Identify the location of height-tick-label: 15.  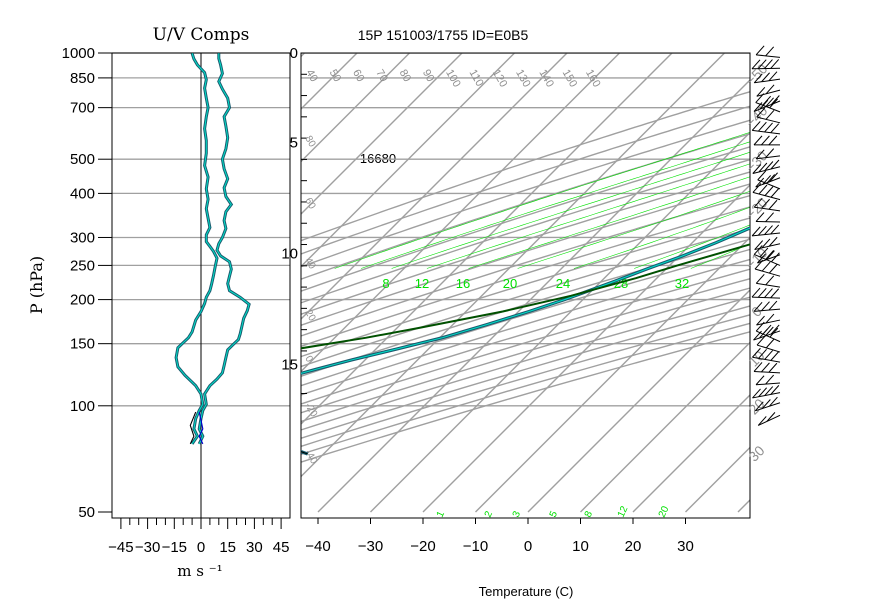
(289, 364).